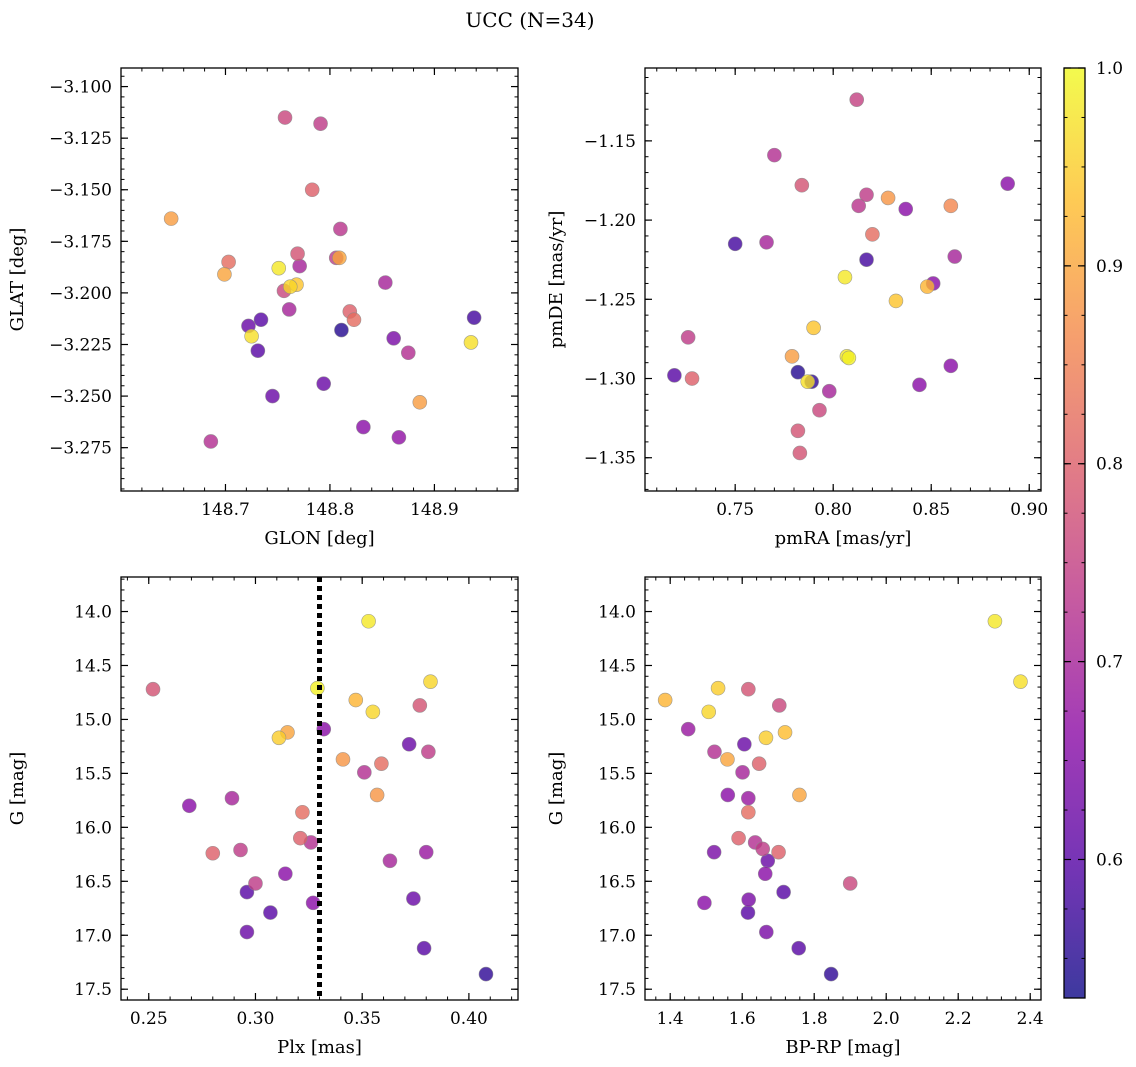  What do you see at coordinates (256, 1019) in the screenshot?
I see `x-tick-label: 0.30` at bounding box center [256, 1019].